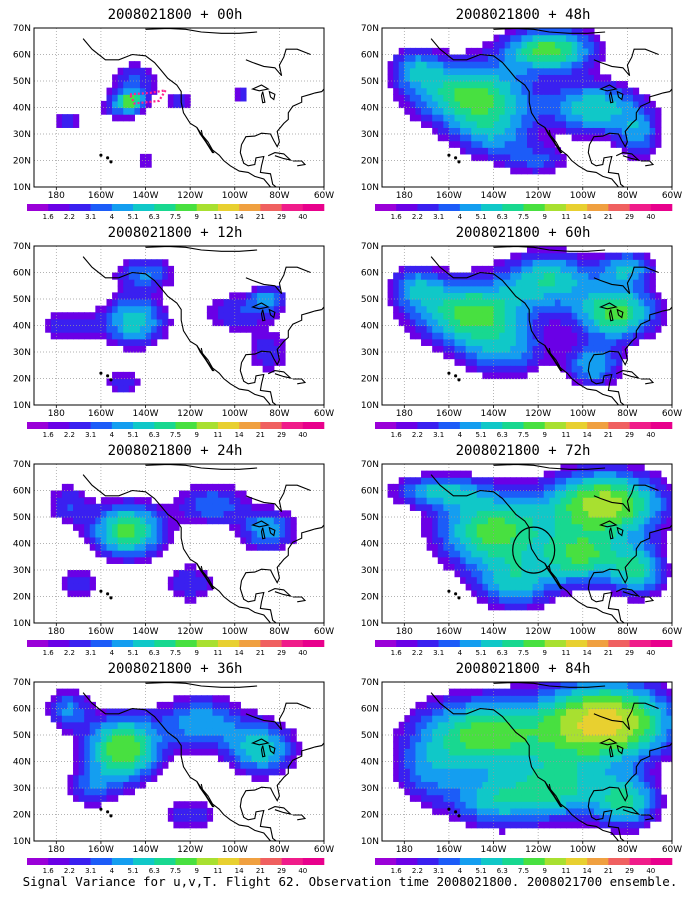 Image resolution: width=700 pixels, height=900 pixels. Describe the element at coordinates (49, 871) in the screenshot. I see `colorbar-label: 1.6` at that location.